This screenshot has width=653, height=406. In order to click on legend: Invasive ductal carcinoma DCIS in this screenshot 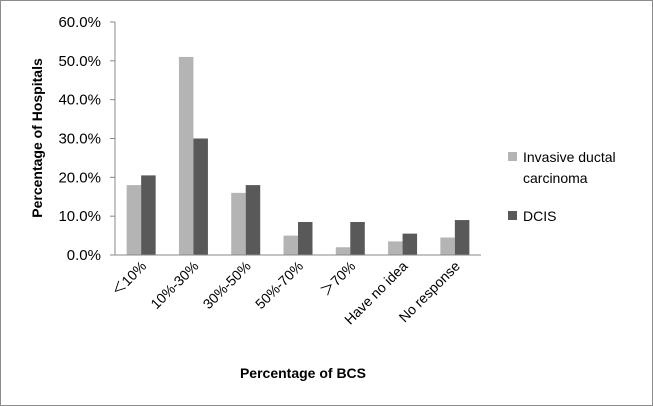, I will do `click(562, 186)`.